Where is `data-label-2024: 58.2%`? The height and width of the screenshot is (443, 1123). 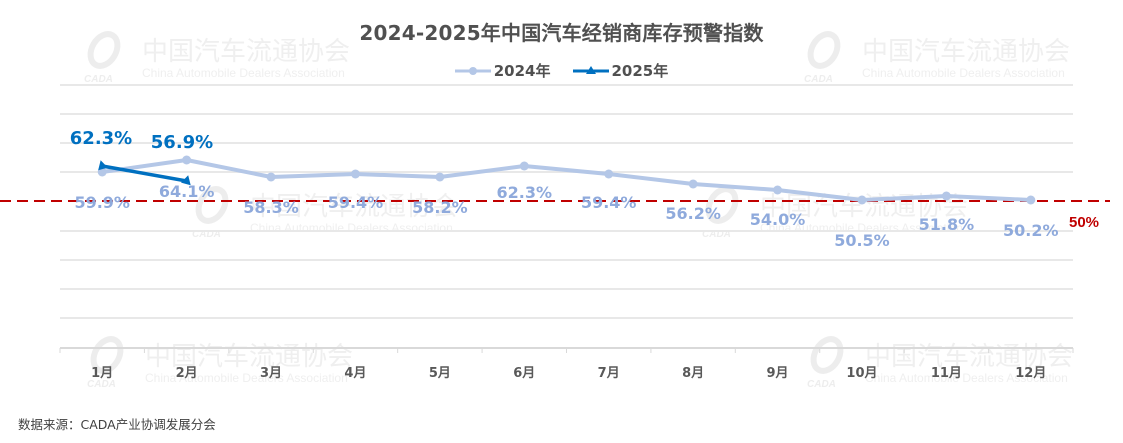
data-label-2024: 58.2% is located at coordinates (440, 207).